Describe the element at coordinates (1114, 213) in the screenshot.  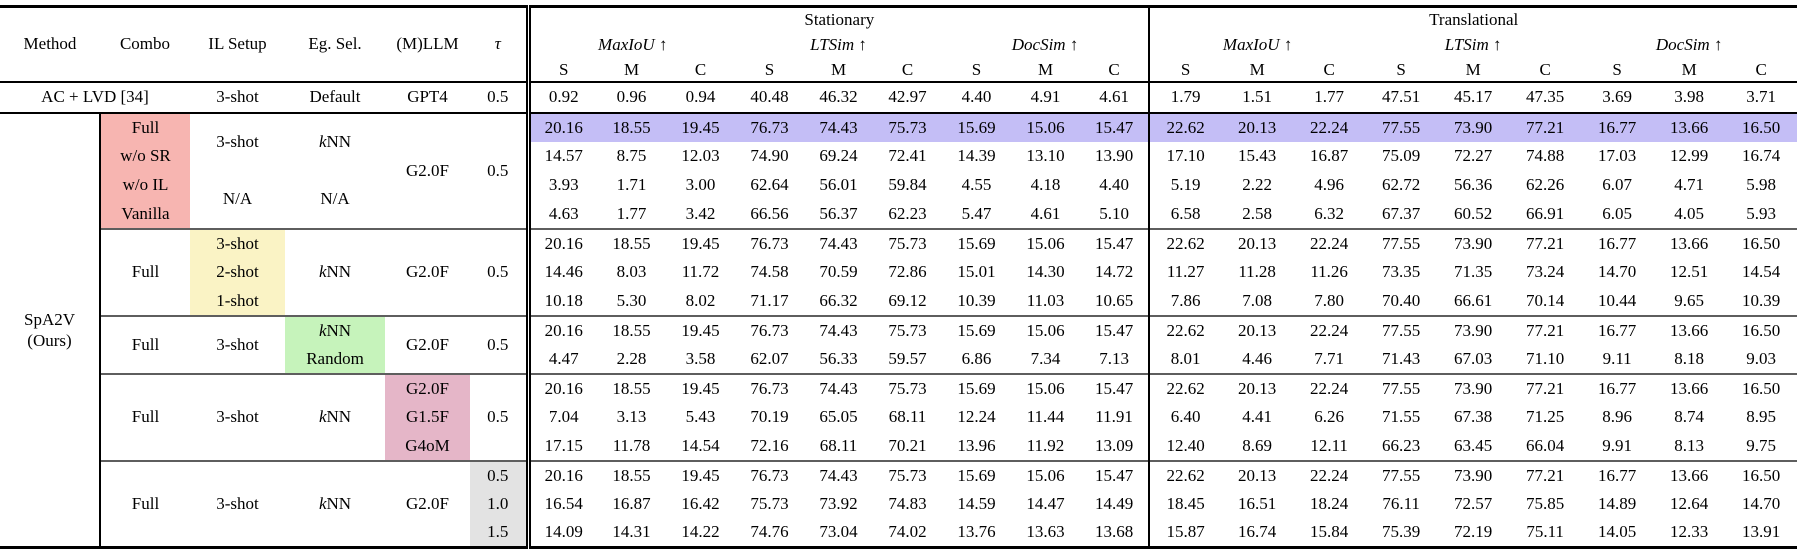
I see `value-cell: 5.10` at that location.